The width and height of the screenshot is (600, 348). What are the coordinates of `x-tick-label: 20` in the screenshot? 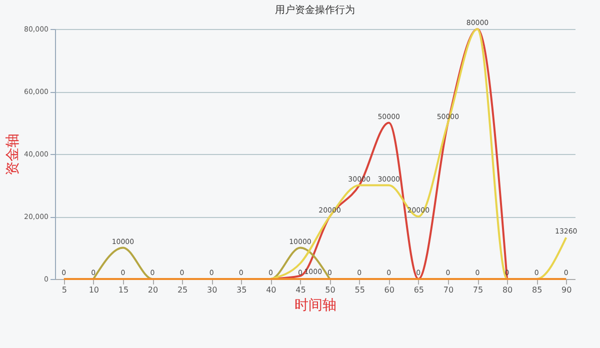 It's located at (153, 290).